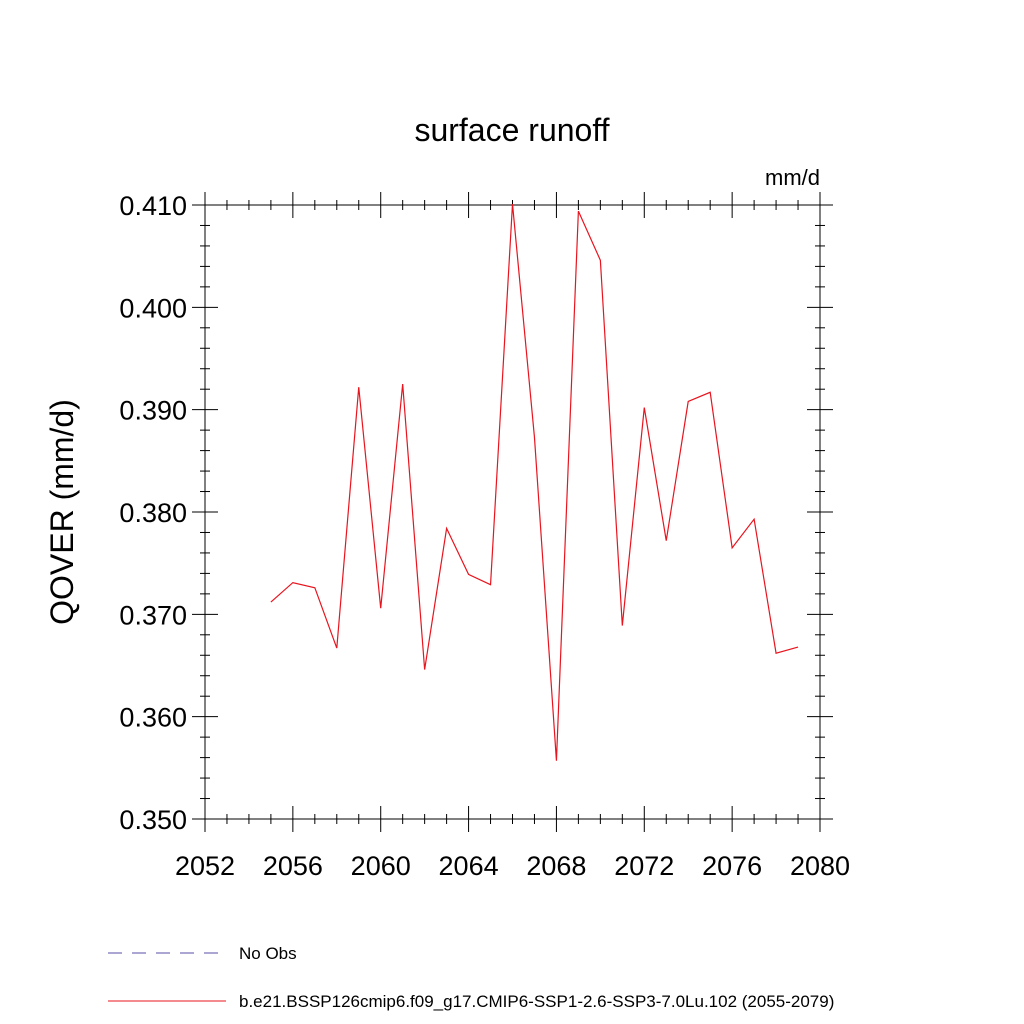 Image resolution: width=1024 pixels, height=1024 pixels. Describe the element at coordinates (511, 130) in the screenshot. I see `chart-title: surface runoff` at that location.